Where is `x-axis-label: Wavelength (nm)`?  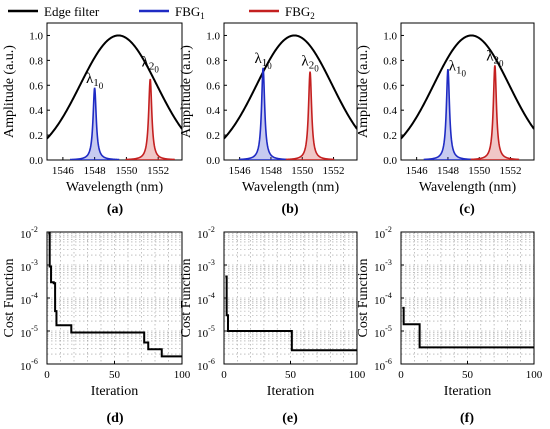 x-axis-label: Wavelength (nm) is located at coordinates (468, 187).